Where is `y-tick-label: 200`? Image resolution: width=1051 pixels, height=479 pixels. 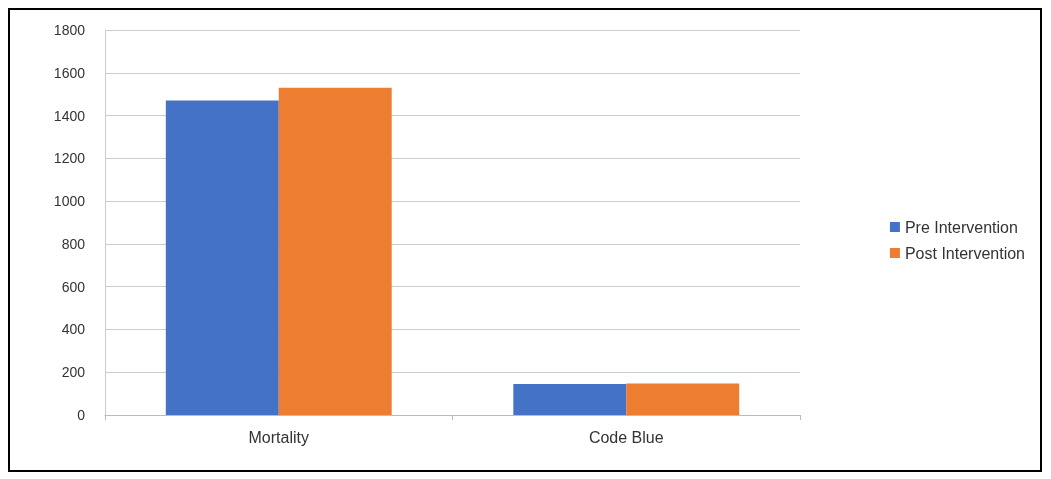
y-tick-label: 200 is located at coordinates (73, 372).